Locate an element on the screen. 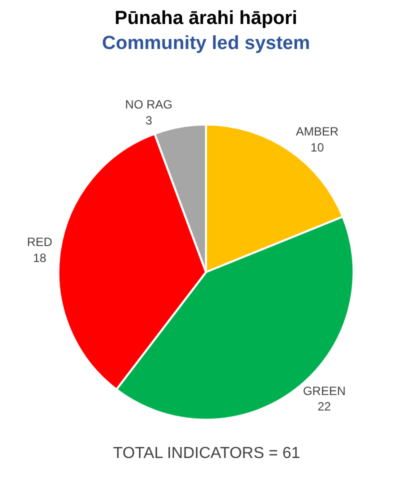 This screenshot has width=412, height=484. data-label: 22 is located at coordinates (325, 407).